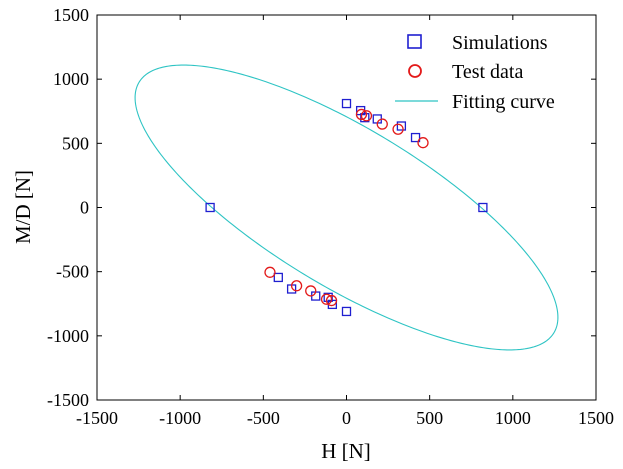  What do you see at coordinates (429, 418) in the screenshot?
I see `x-tick-label: 500` at bounding box center [429, 418].